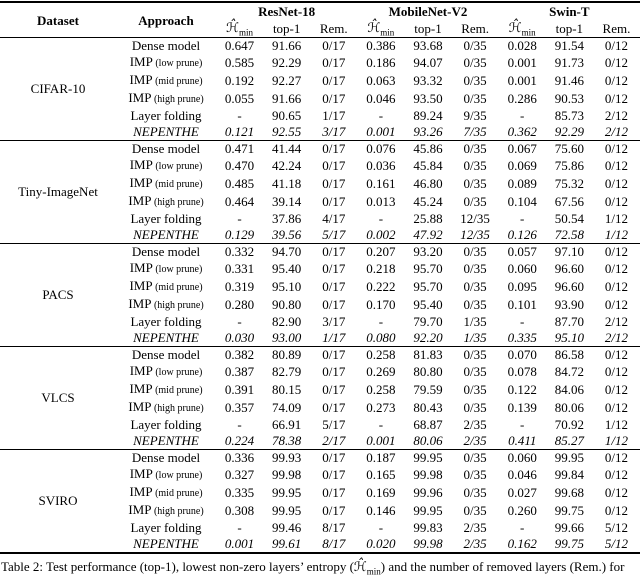 The image size is (640, 577). Describe the element at coordinates (522, 251) in the screenshot. I see `value-cell: 0.057` at that location.